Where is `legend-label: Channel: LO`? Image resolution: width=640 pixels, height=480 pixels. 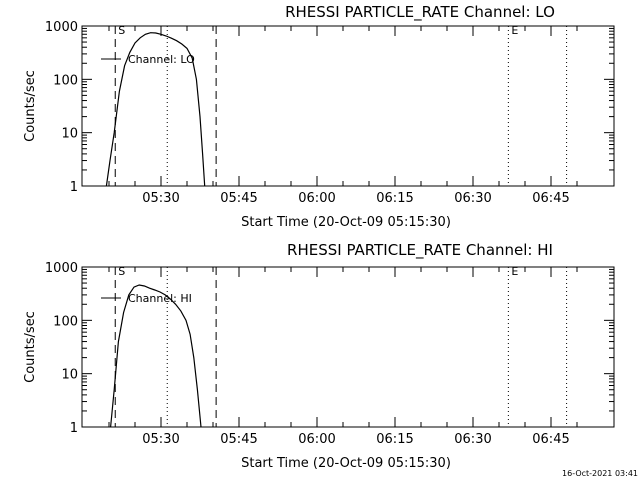
legend-label: Channel: LO is located at coordinates (161, 59).